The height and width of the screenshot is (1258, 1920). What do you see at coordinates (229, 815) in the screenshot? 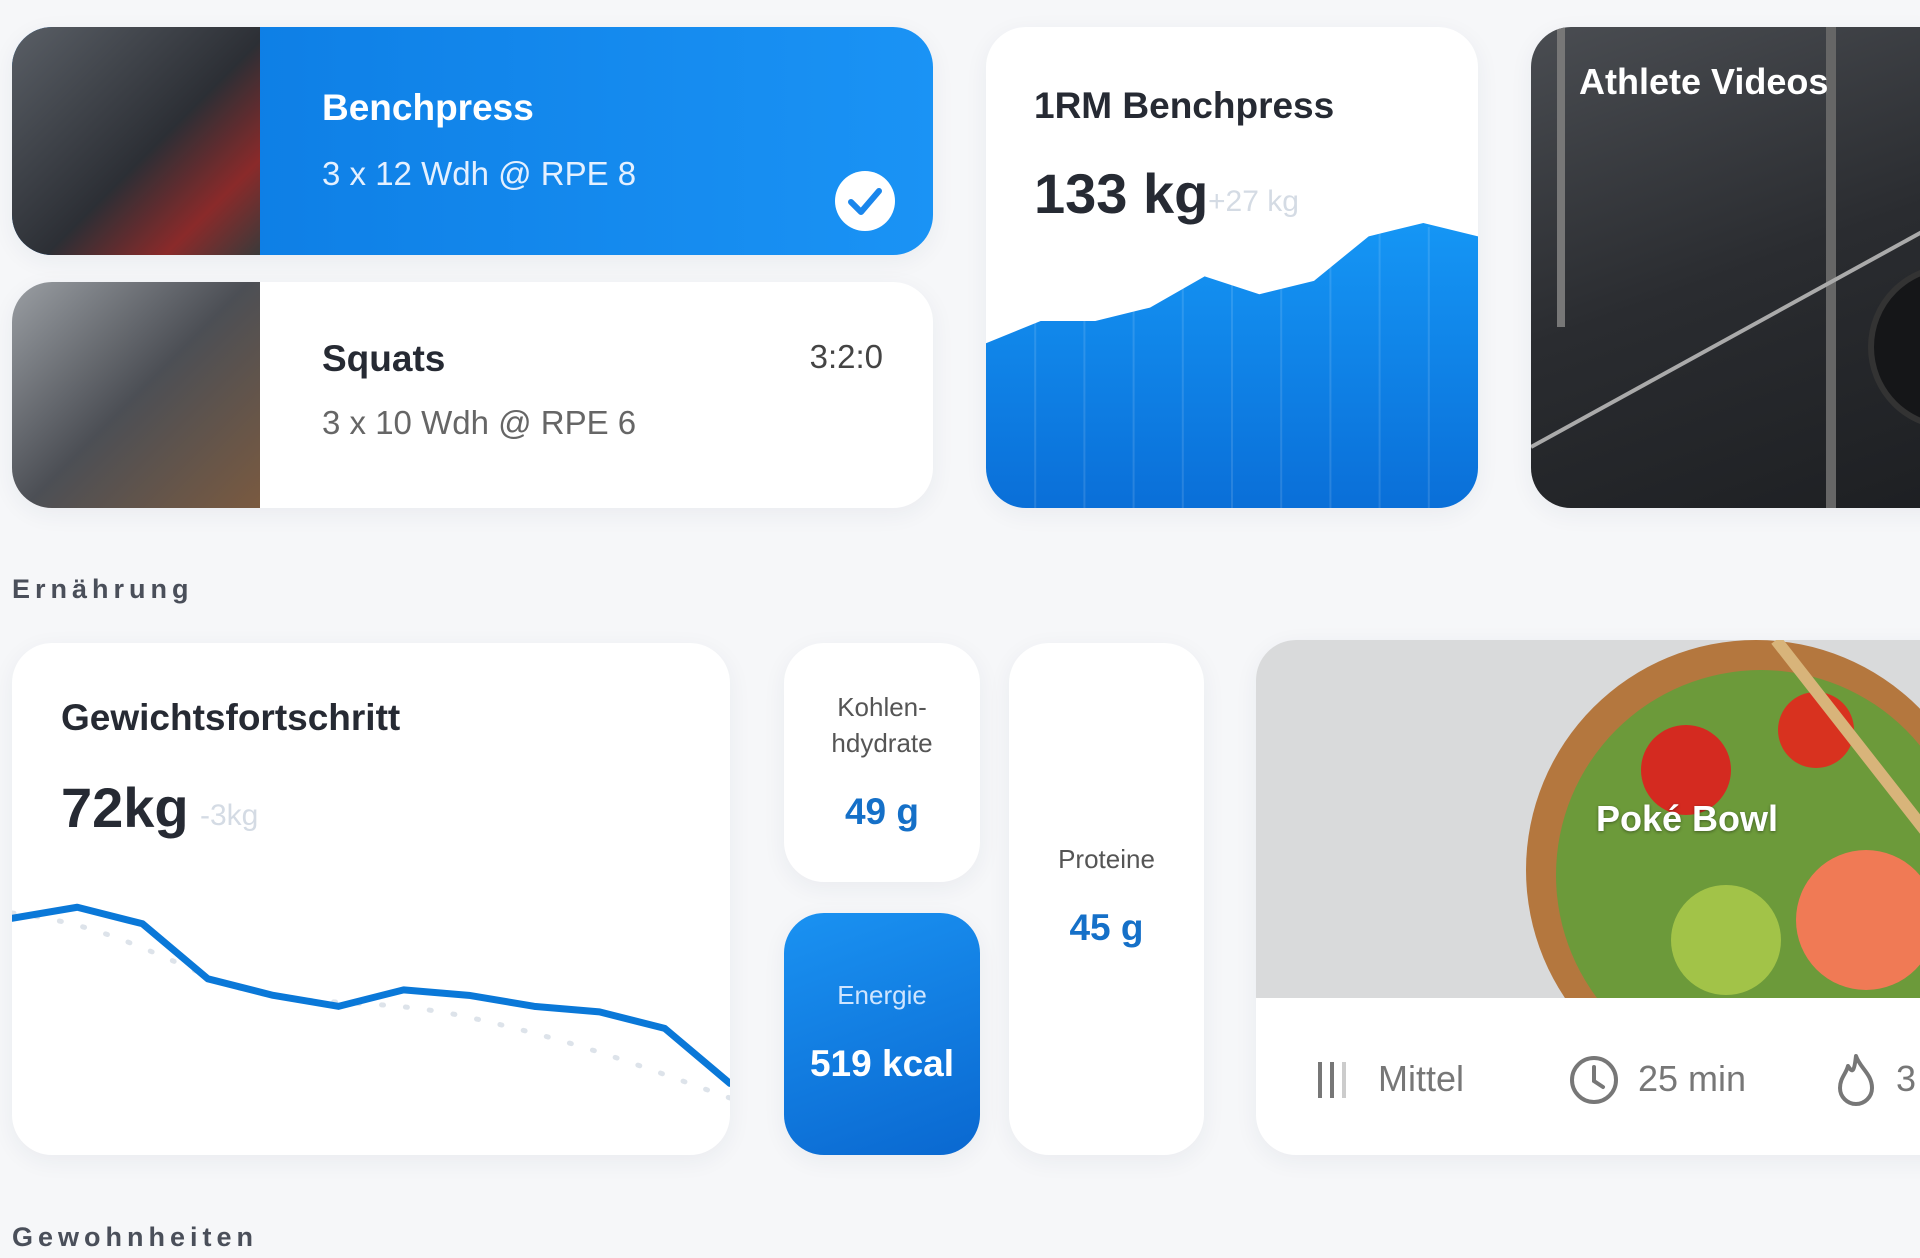
I see `stat-delta: -3kg` at bounding box center [229, 815].